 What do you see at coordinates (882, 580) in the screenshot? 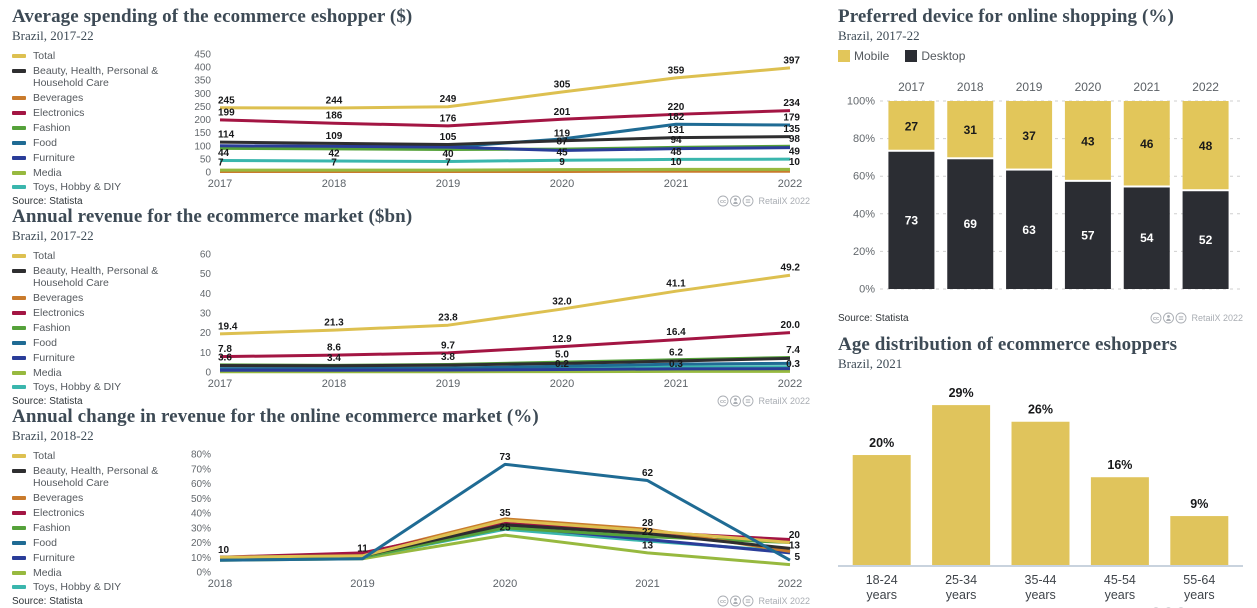
I see `chart-text: 18-24` at bounding box center [882, 580].